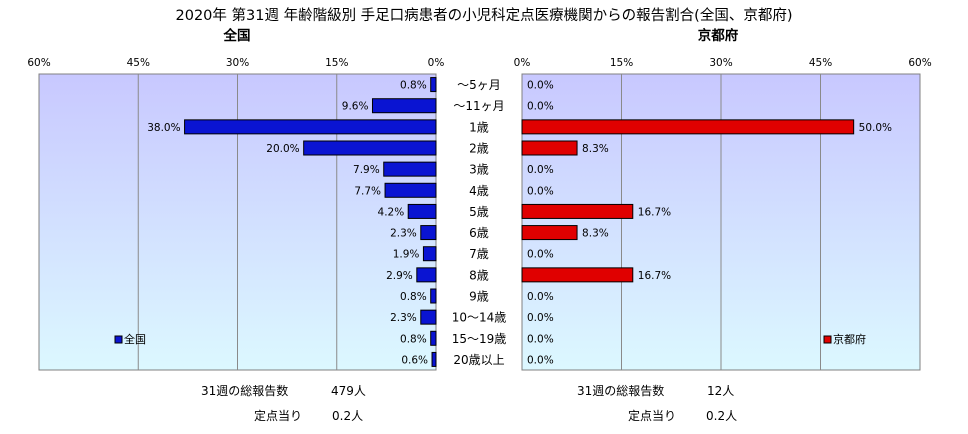  What do you see at coordinates (479, 233) in the screenshot?
I see `category-label: 6歳` at bounding box center [479, 233].